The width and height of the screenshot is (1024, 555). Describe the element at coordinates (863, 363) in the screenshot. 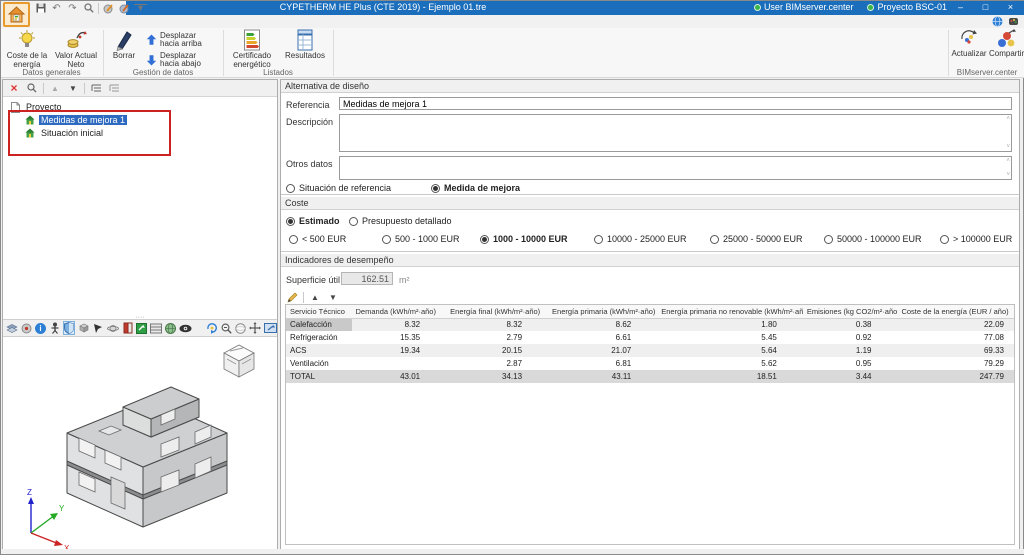

I see `cell: 0.95` at that location.